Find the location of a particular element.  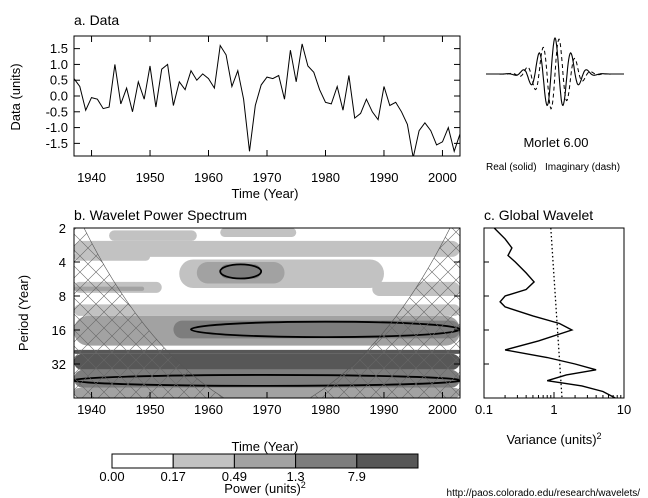

global-wavelet-line is located at coordinates (554, 313).